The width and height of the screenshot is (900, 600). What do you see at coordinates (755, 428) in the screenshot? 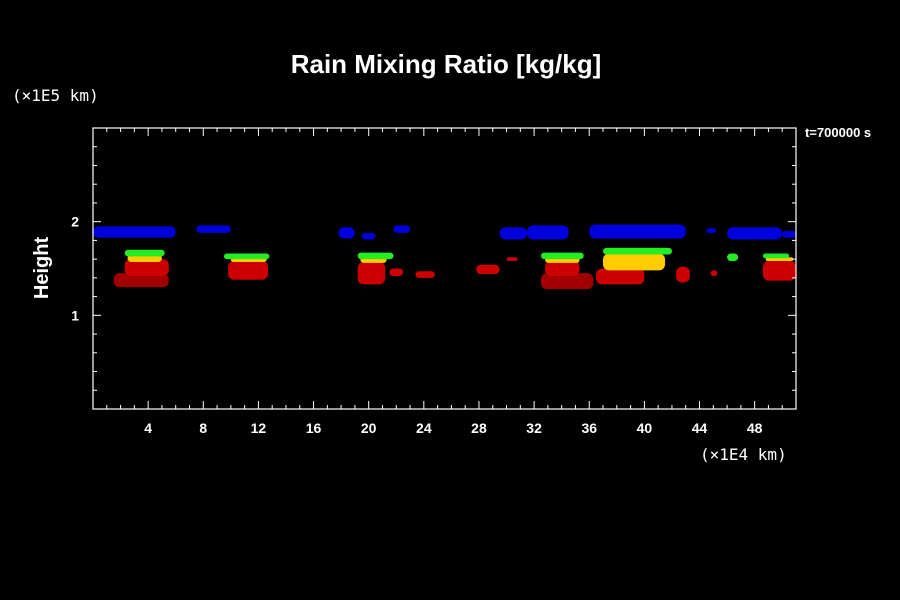
I see `x-tick-label-48: 48` at bounding box center [755, 428].